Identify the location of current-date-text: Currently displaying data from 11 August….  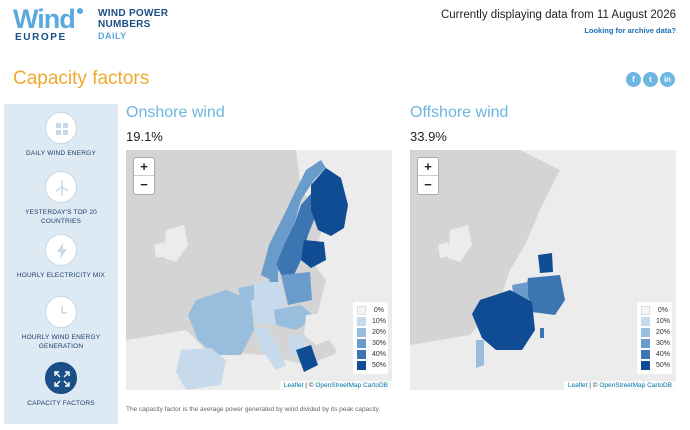
(558, 15).